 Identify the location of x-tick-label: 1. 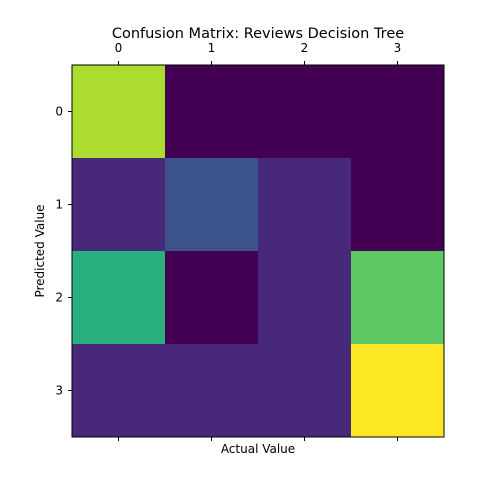
(212, 48).